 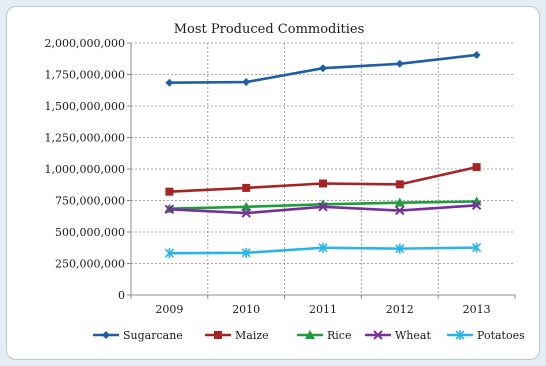 I want to click on y-tick-label: 1,750,000,000, so click(x=85, y=75).